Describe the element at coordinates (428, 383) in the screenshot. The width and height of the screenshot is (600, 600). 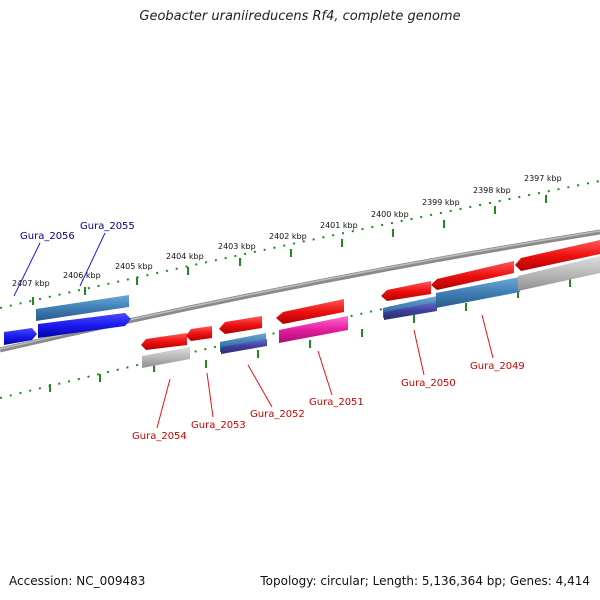
I see `gene-label: Gura_2050` at that location.